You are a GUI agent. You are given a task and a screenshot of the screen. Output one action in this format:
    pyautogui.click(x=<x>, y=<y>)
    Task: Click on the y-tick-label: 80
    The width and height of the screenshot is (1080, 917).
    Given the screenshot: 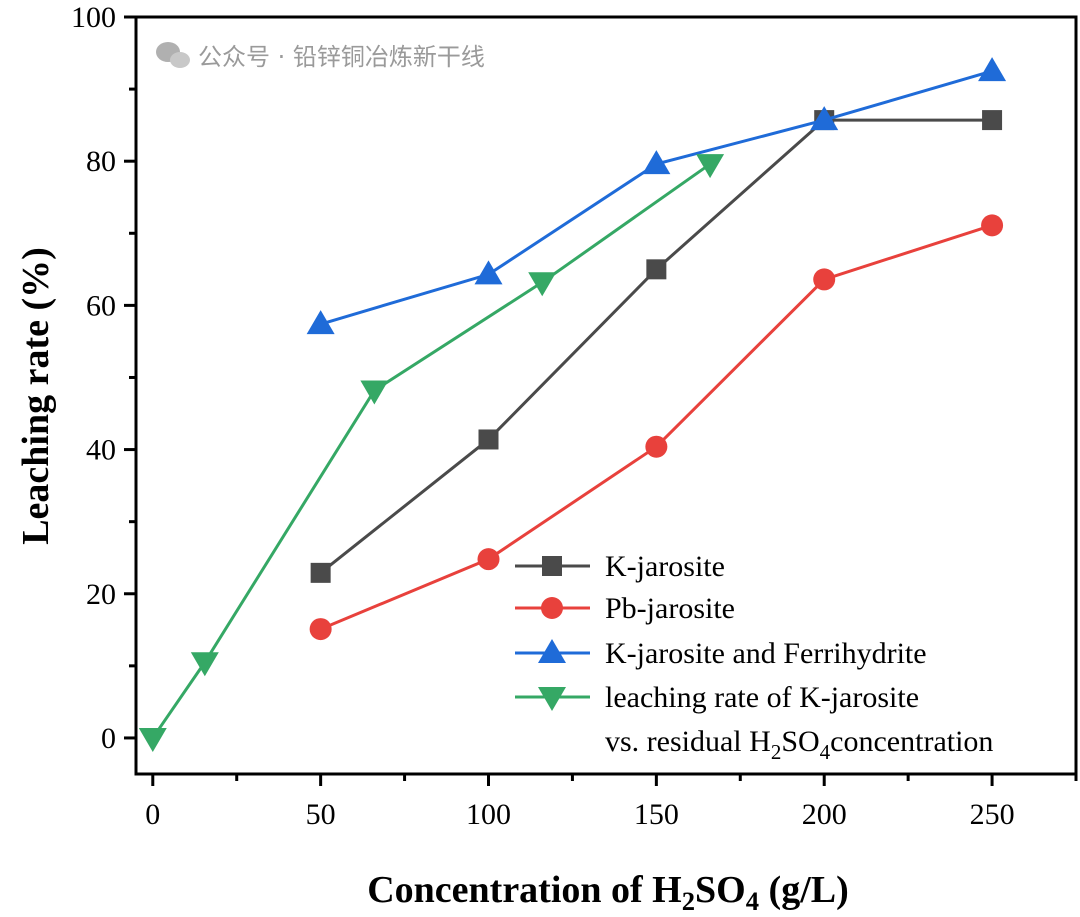 What is the action you would take?
    pyautogui.click(x=101, y=161)
    